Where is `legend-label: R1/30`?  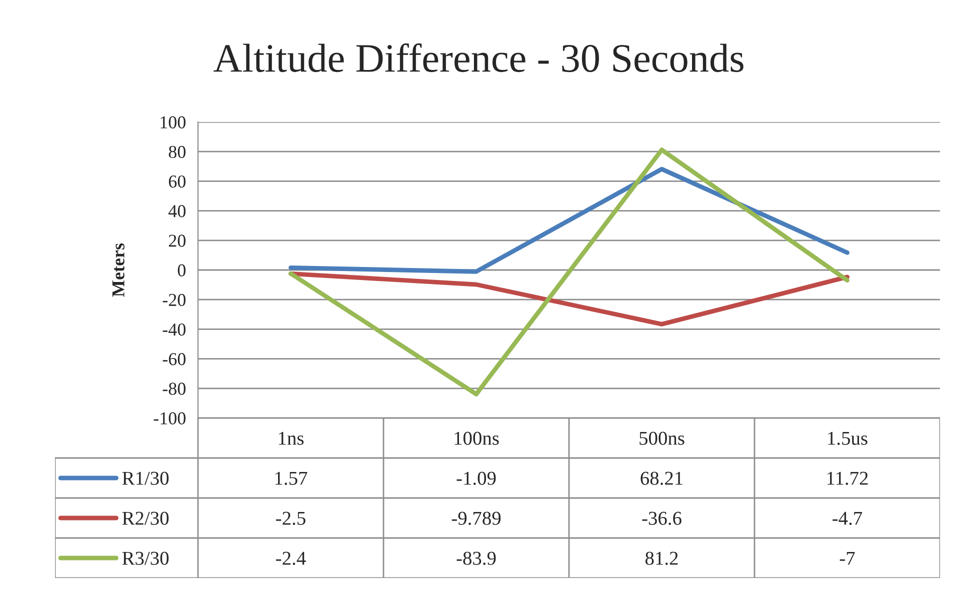 legend-label: R1/30 is located at coordinates (145, 478).